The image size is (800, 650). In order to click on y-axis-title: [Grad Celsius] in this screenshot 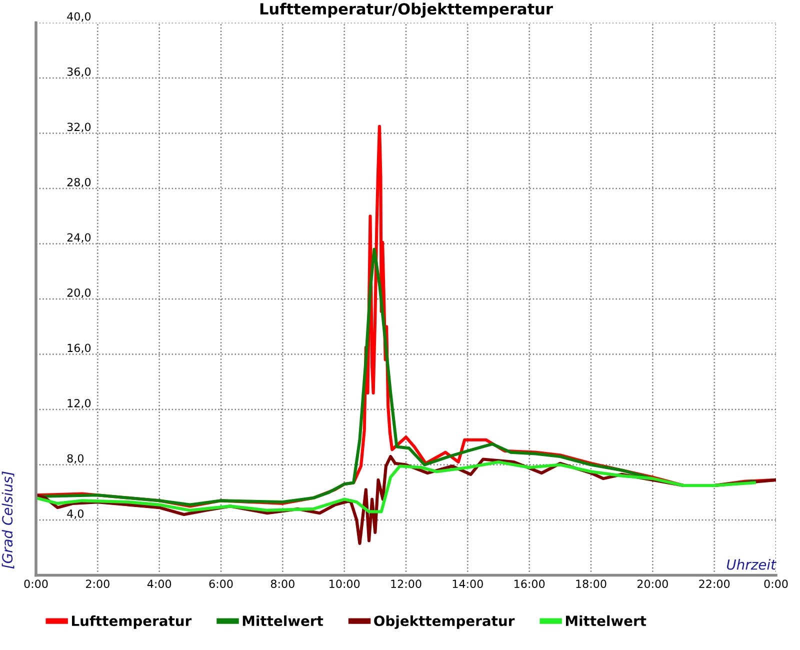, I will do `click(8, 520)`.